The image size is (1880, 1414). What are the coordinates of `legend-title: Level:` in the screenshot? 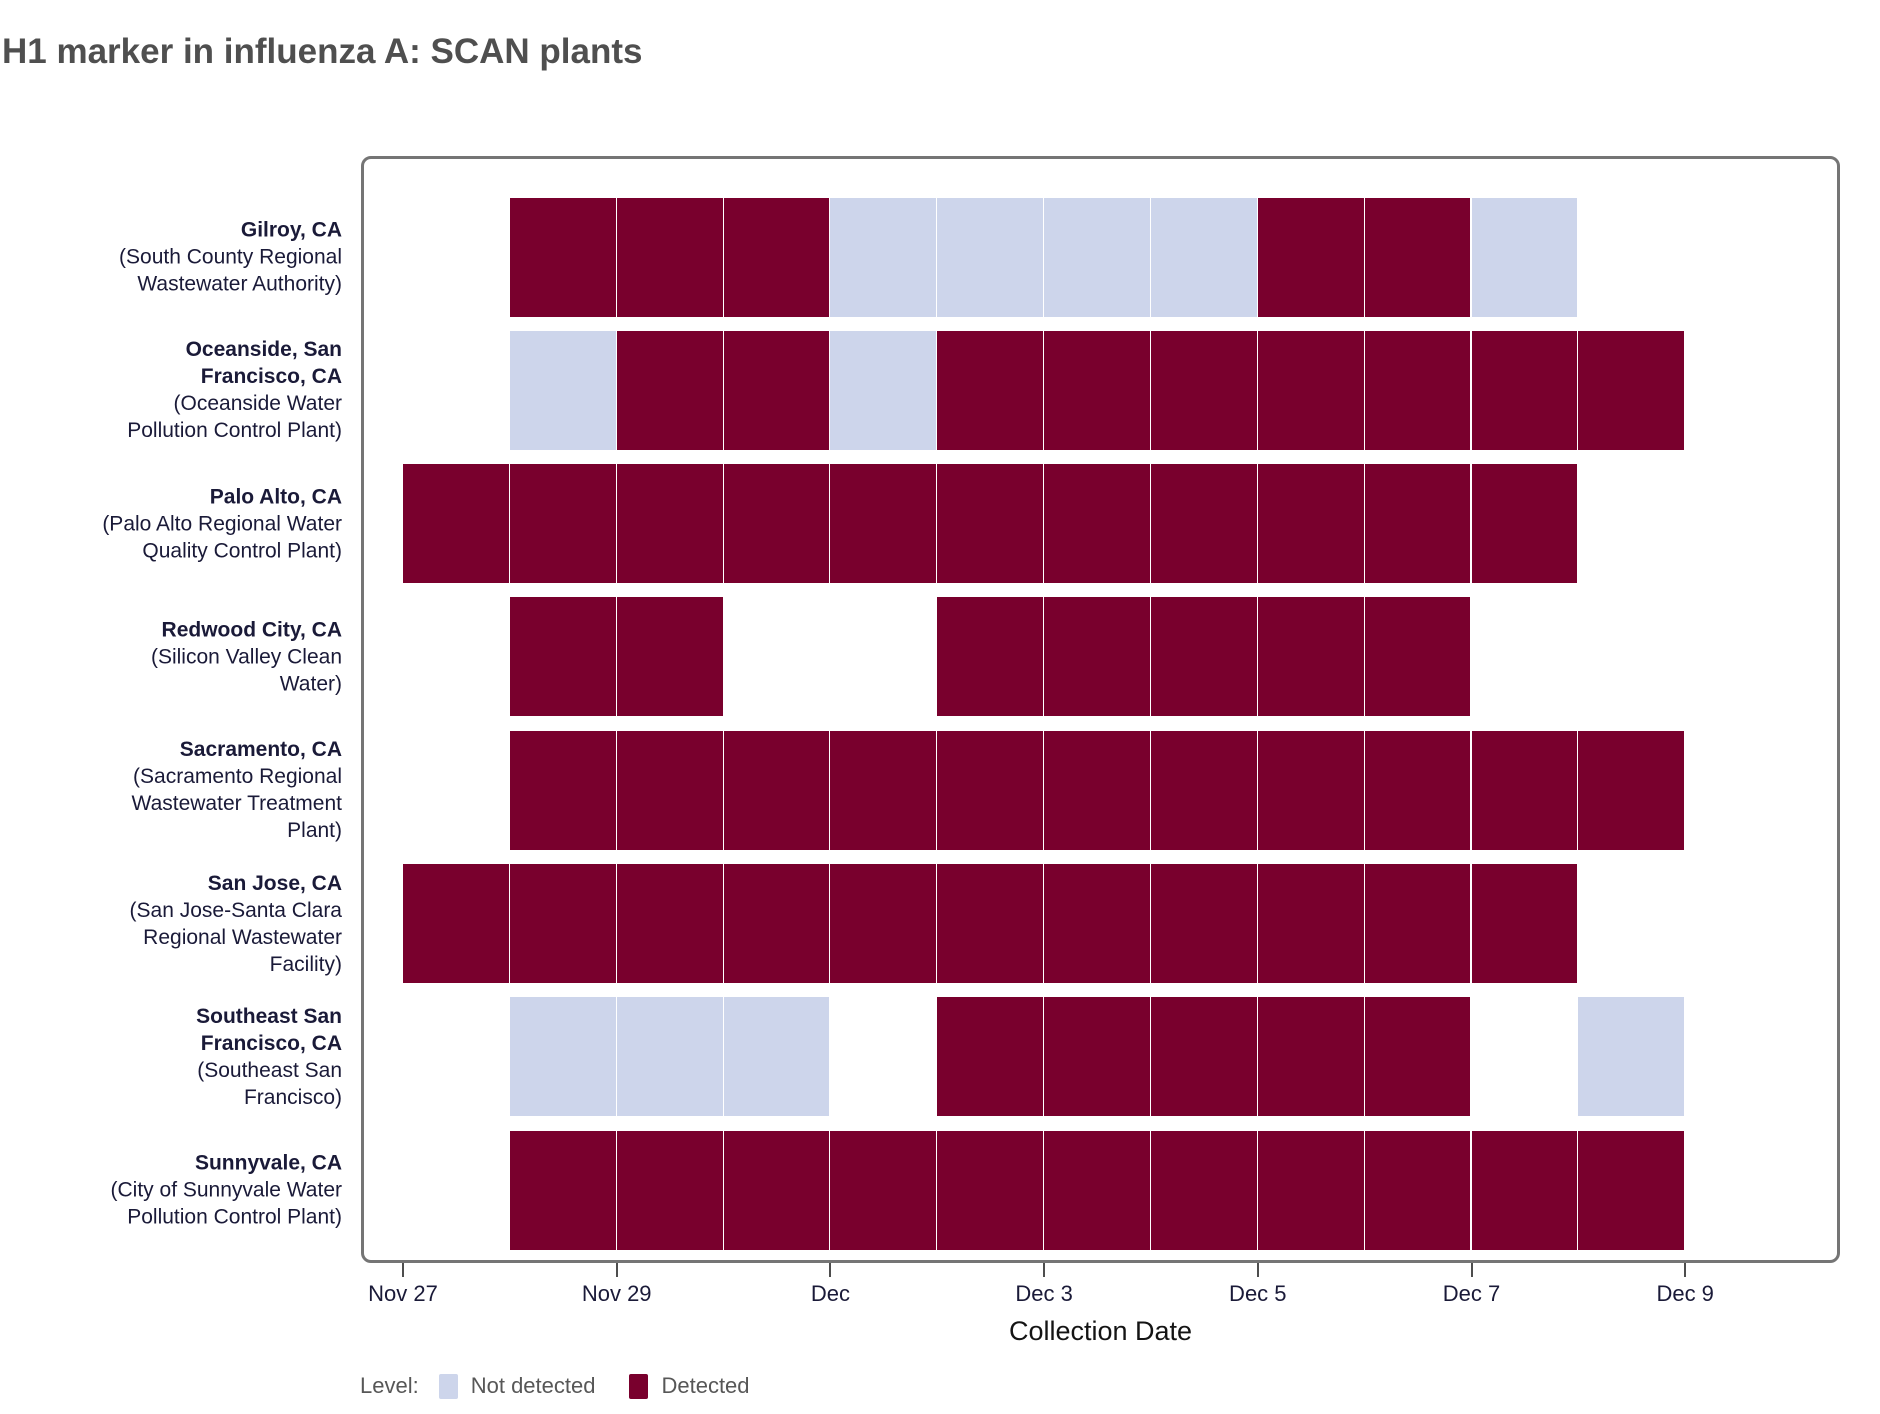 It's located at (389, 1385).